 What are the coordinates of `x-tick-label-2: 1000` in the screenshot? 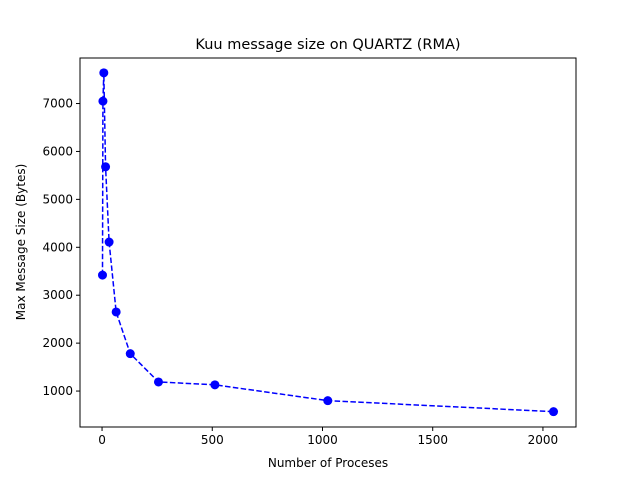 It's located at (322, 440).